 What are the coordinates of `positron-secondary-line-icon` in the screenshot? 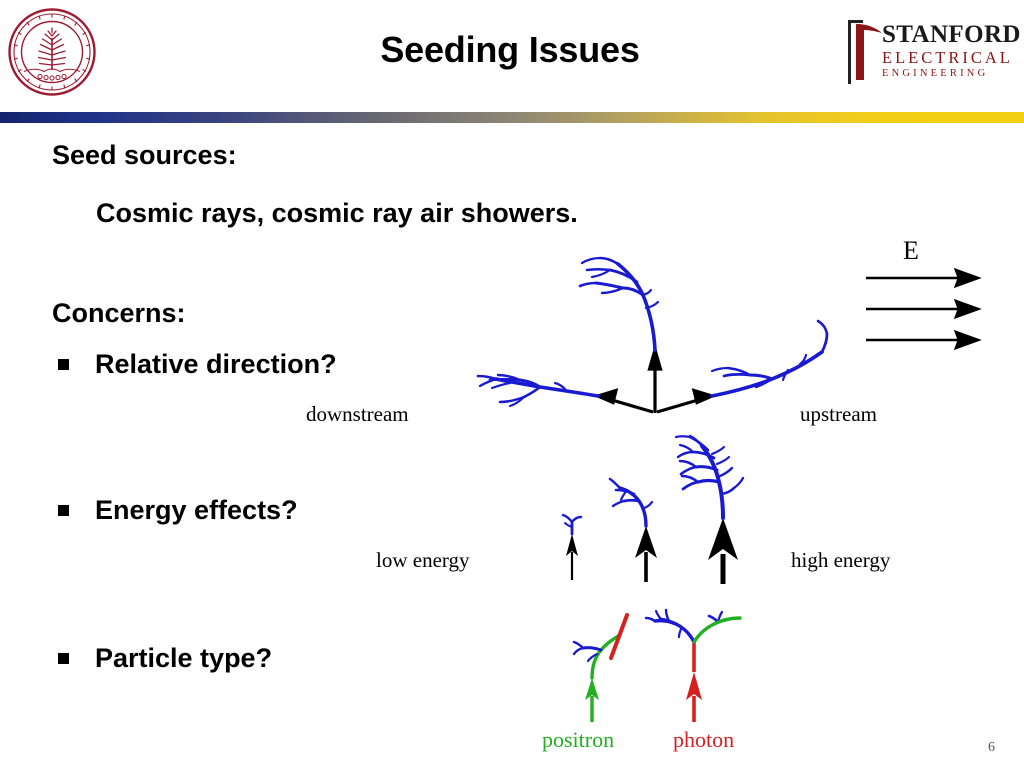 It's located at (619, 636).